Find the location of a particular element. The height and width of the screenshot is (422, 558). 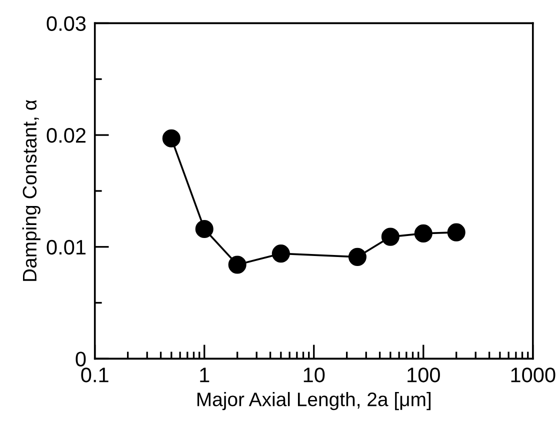

y-tick-label: 0 is located at coordinates (81, 359).